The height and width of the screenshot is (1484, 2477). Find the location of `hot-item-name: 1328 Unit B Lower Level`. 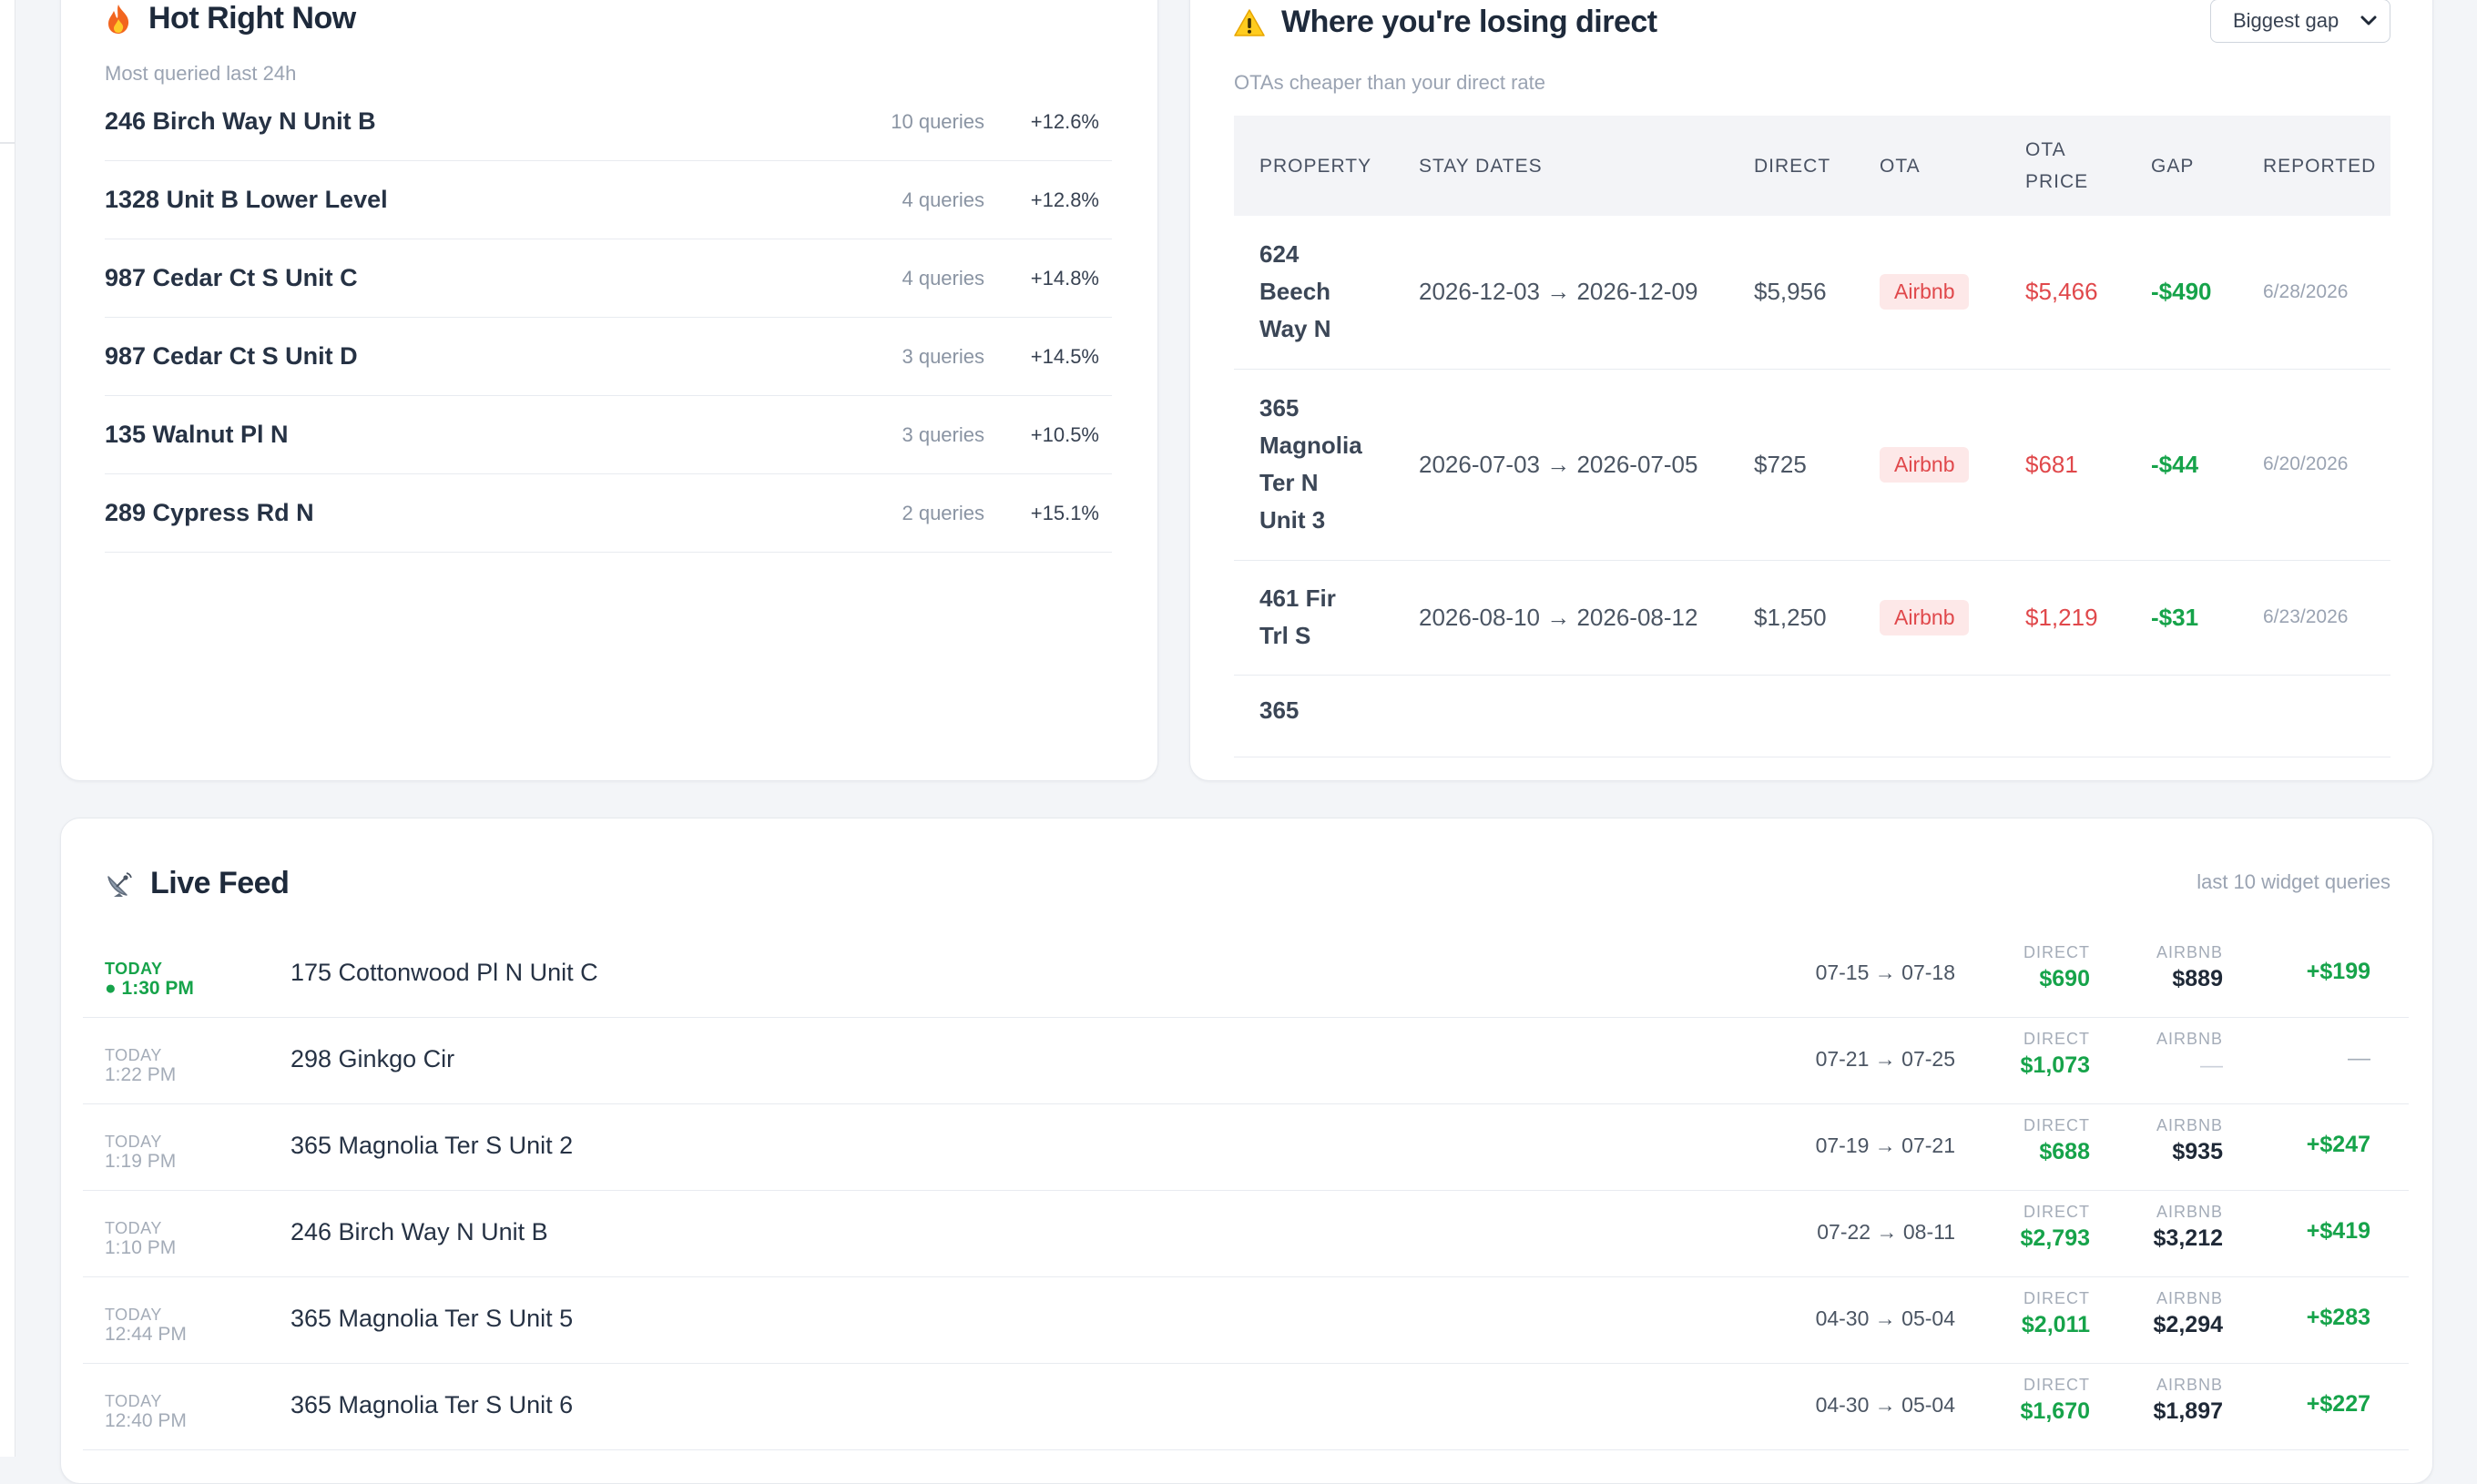

hot-item-name: 1328 Unit B Lower Level is located at coordinates (246, 199).